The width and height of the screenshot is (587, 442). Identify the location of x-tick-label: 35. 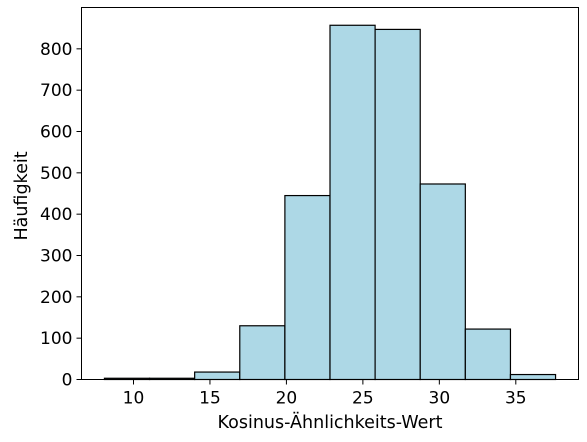
(516, 399).